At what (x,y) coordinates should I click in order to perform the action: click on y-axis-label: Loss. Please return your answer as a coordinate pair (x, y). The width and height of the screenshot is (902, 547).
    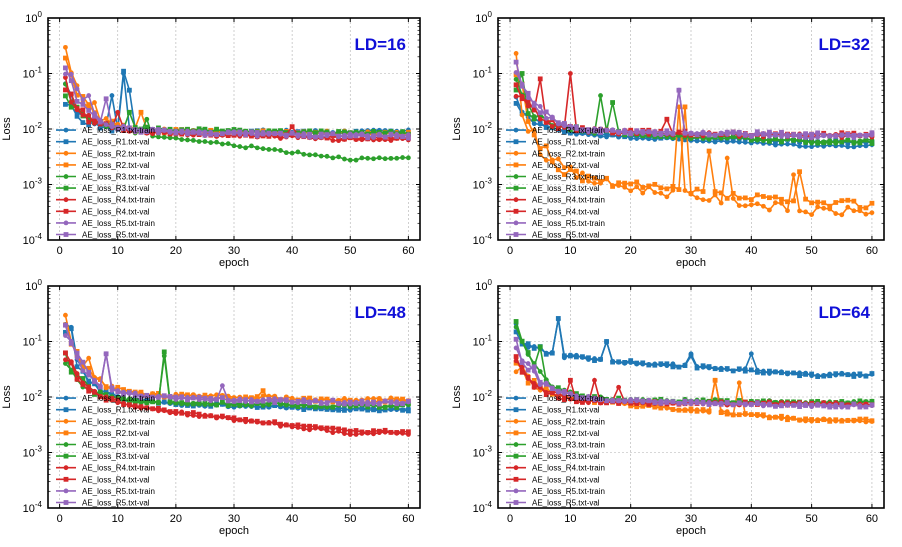
    Looking at the image, I should click on (7, 129).